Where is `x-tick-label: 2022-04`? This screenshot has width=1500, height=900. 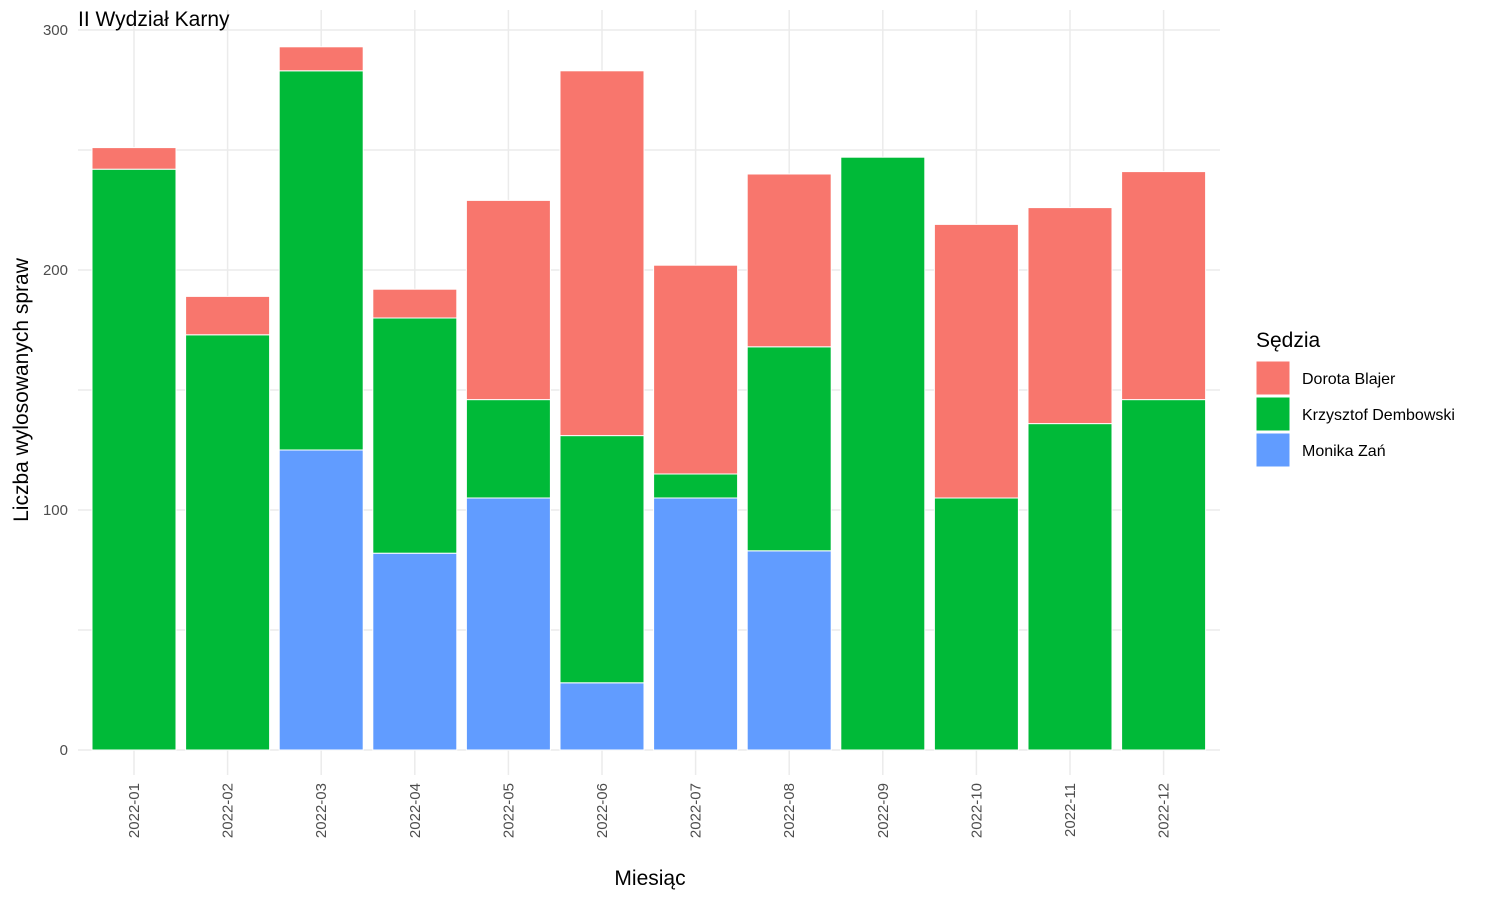
x-tick-label: 2022-04 is located at coordinates (415, 810).